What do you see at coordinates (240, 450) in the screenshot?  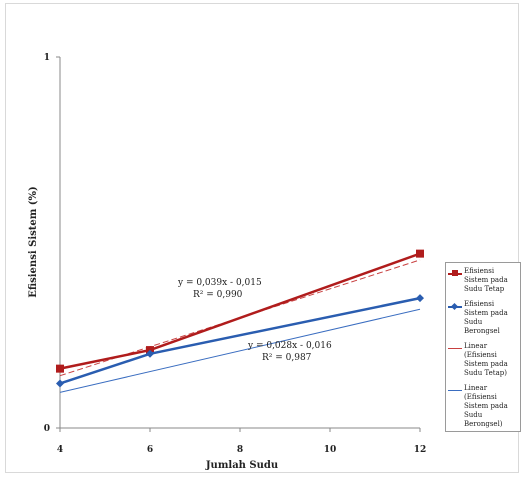 I see `x-tick-label: 8` at bounding box center [240, 450].